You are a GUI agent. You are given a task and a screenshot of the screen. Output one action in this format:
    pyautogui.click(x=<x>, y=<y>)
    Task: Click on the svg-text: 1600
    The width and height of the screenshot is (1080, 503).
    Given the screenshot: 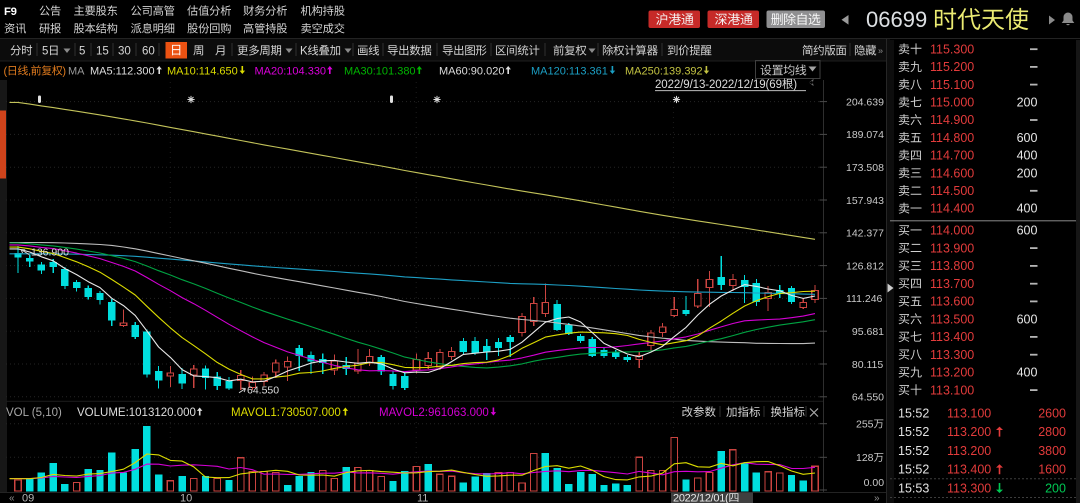 What is the action you would take?
    pyautogui.click(x=1052, y=470)
    